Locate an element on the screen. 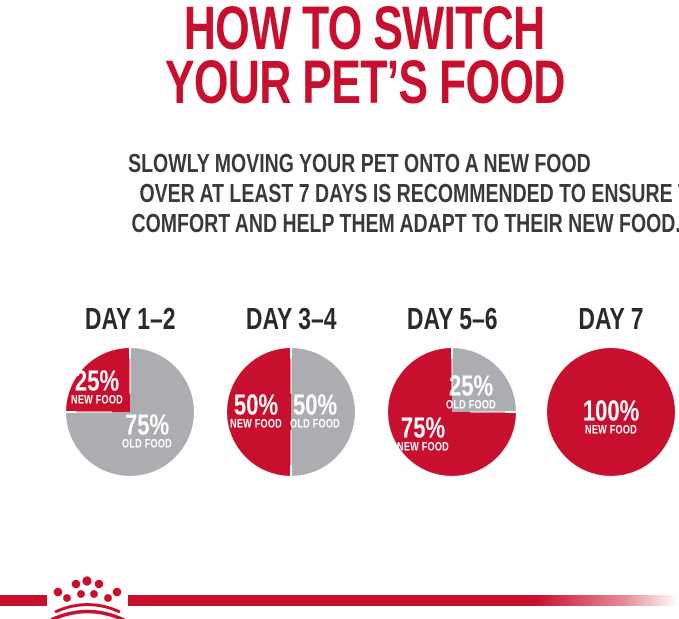 The width and height of the screenshot is (679, 619). day-label: DAY 5–6 is located at coordinates (452, 318).